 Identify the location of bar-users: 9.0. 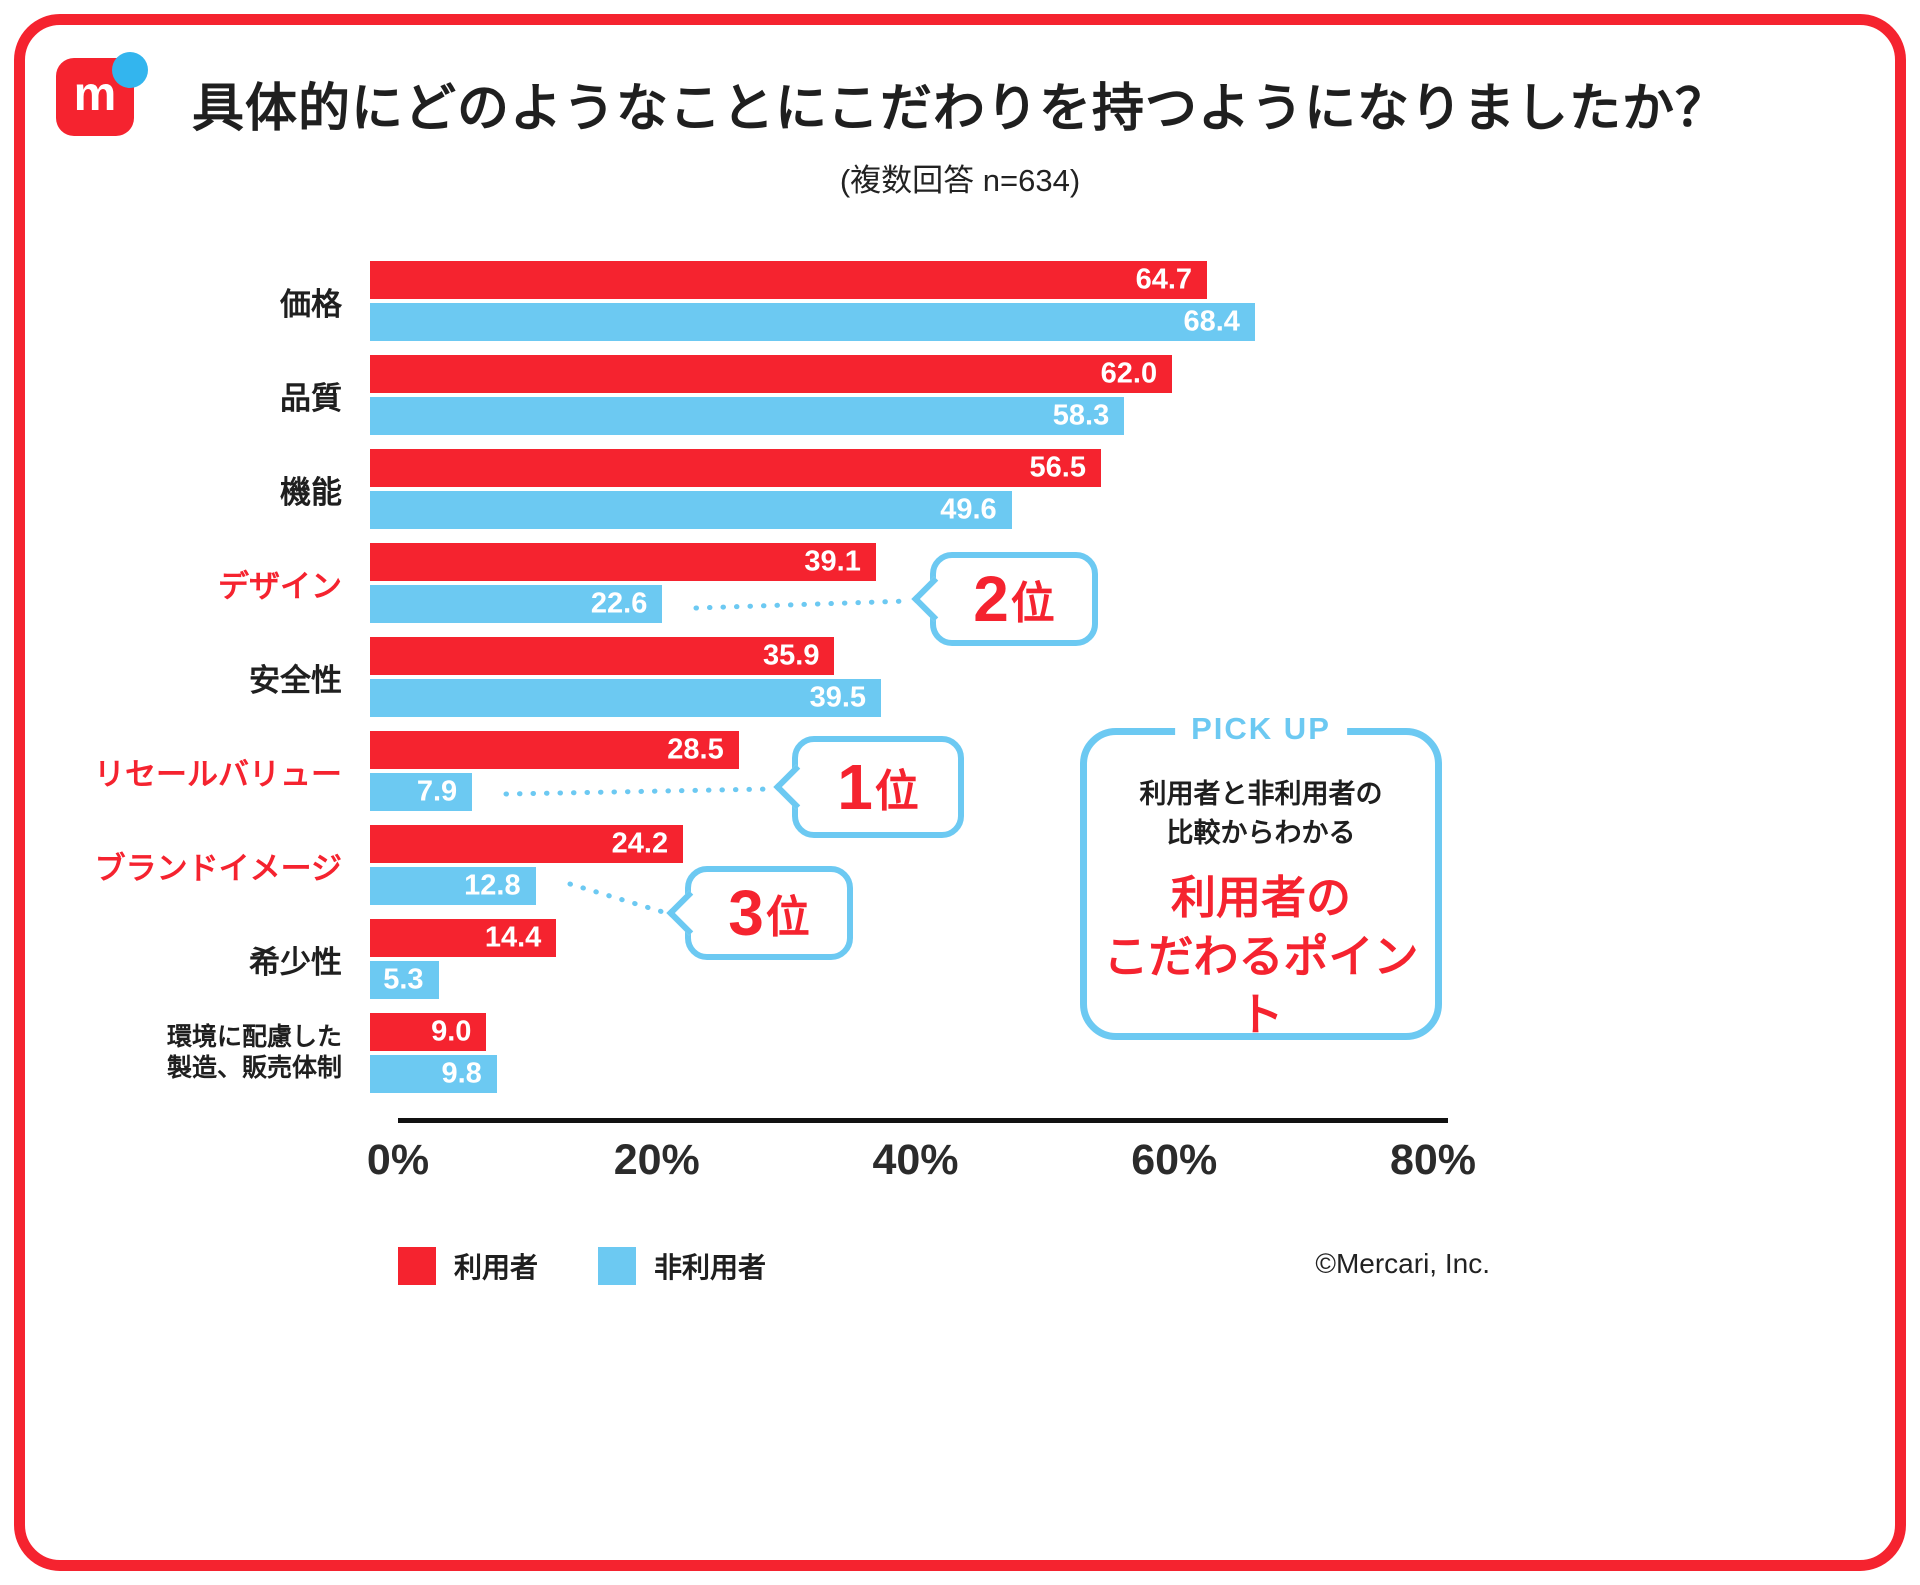
(428, 1032).